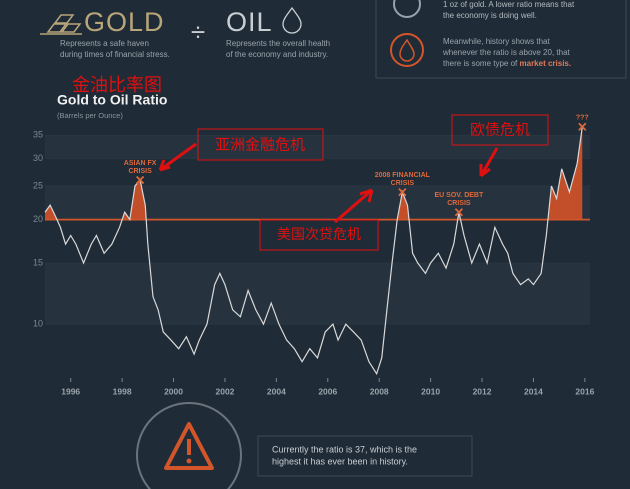  Describe the element at coordinates (340, 461) in the screenshot. I see `footer-text: highest it has ever been in history.` at that location.